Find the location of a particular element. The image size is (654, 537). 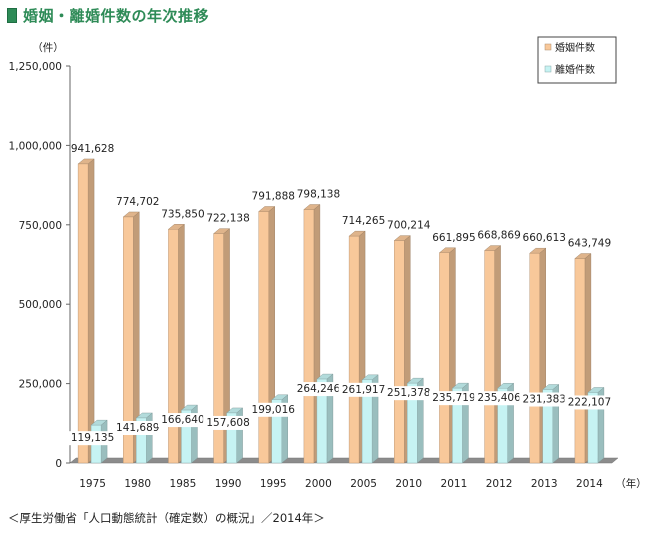

divorce-value-label: 231,383 is located at coordinates (544, 400).